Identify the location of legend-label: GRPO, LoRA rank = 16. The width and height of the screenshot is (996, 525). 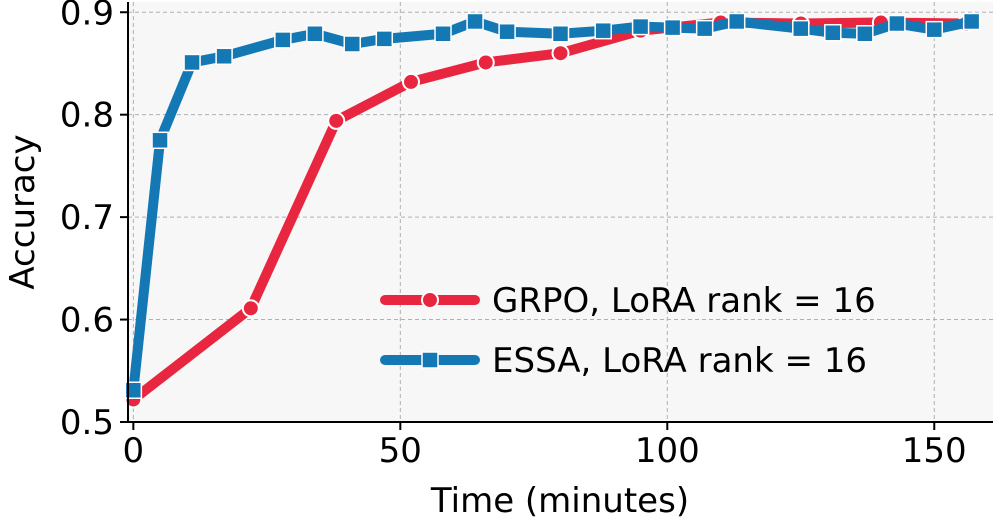
(684, 301).